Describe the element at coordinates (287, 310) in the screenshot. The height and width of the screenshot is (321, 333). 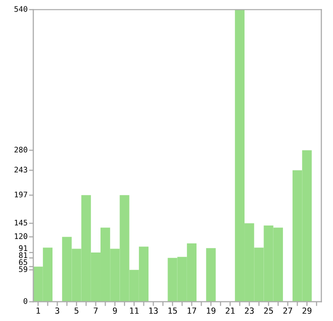
I see `x-tick-label: 27` at that location.